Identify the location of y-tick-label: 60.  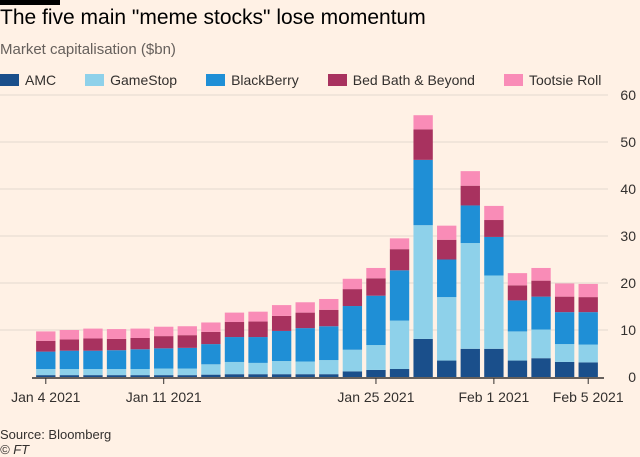
(628, 95).